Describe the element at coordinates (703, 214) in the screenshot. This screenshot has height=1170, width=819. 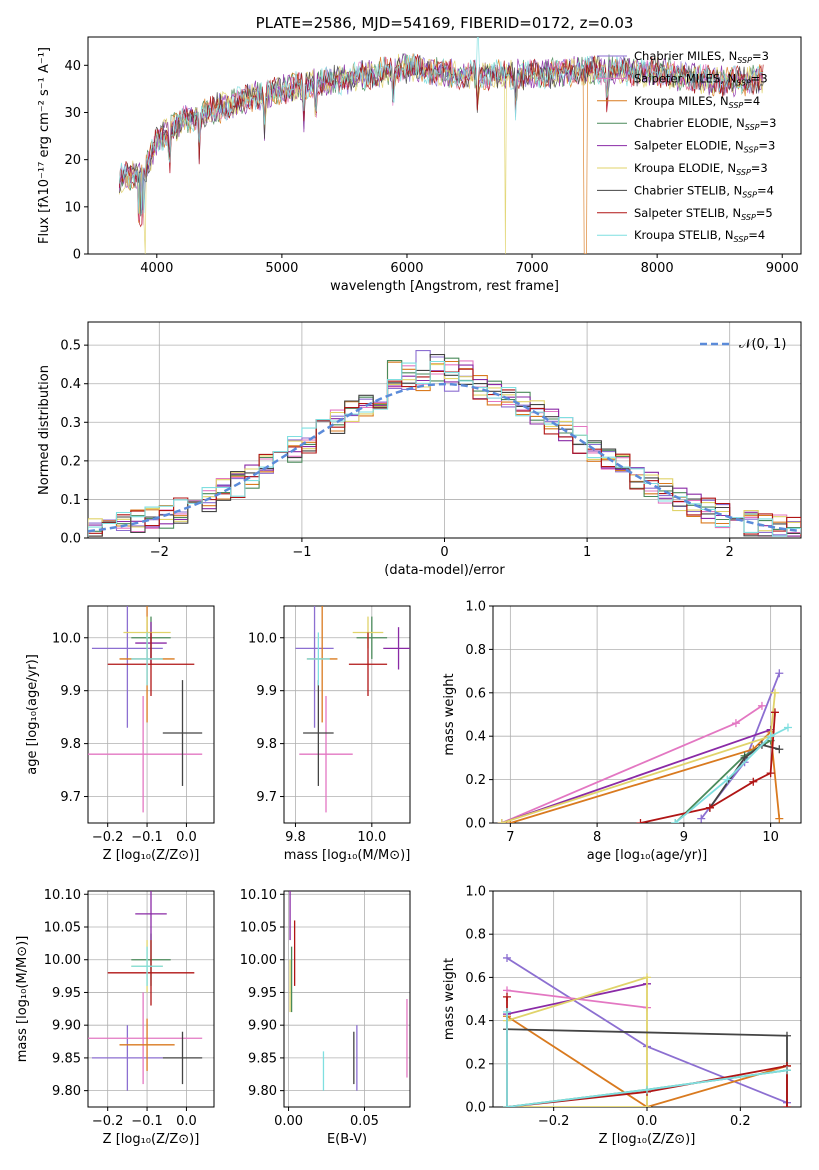
I see `legend-entry: Salpeter STELIB, NSSP=5` at that location.